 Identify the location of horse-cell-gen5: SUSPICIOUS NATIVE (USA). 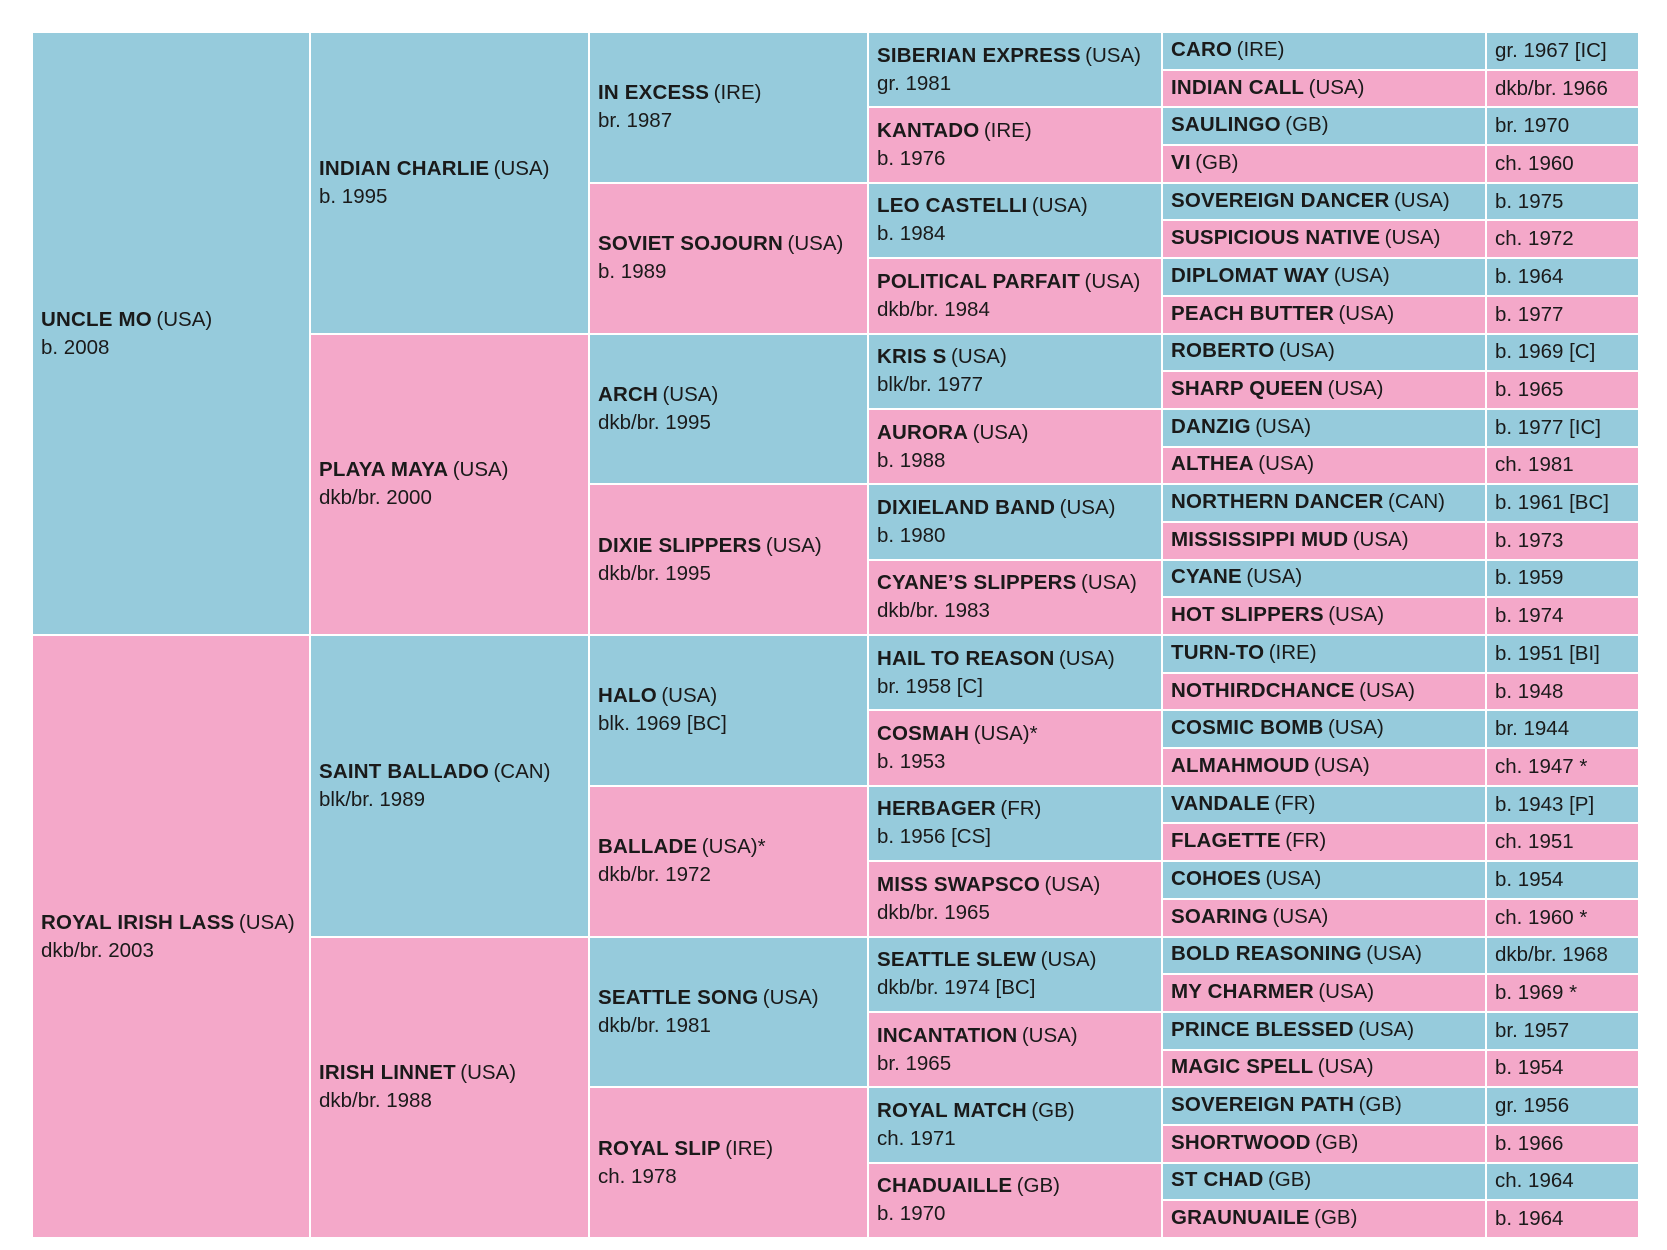
(1324, 239).